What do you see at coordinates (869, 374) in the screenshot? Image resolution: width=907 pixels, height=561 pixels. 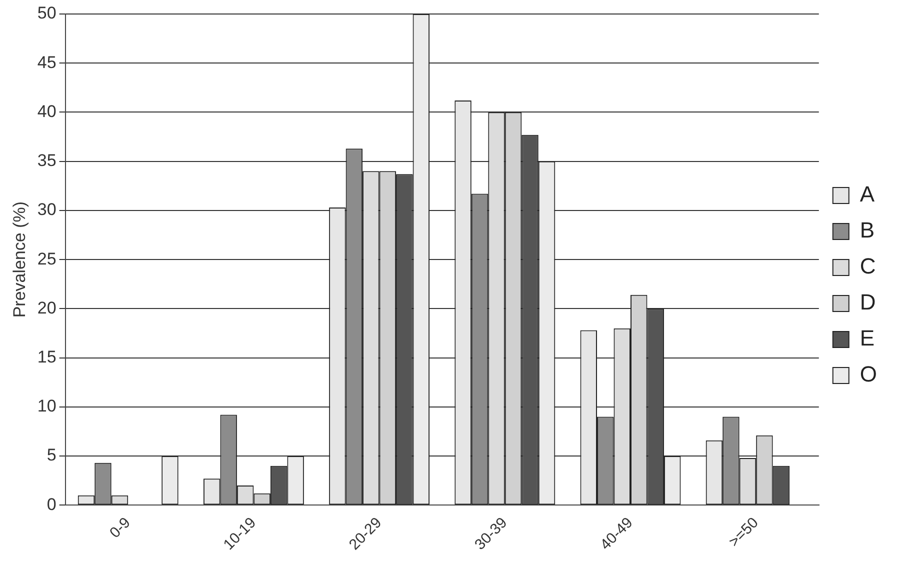 I see `legend-label: O` at bounding box center [869, 374].